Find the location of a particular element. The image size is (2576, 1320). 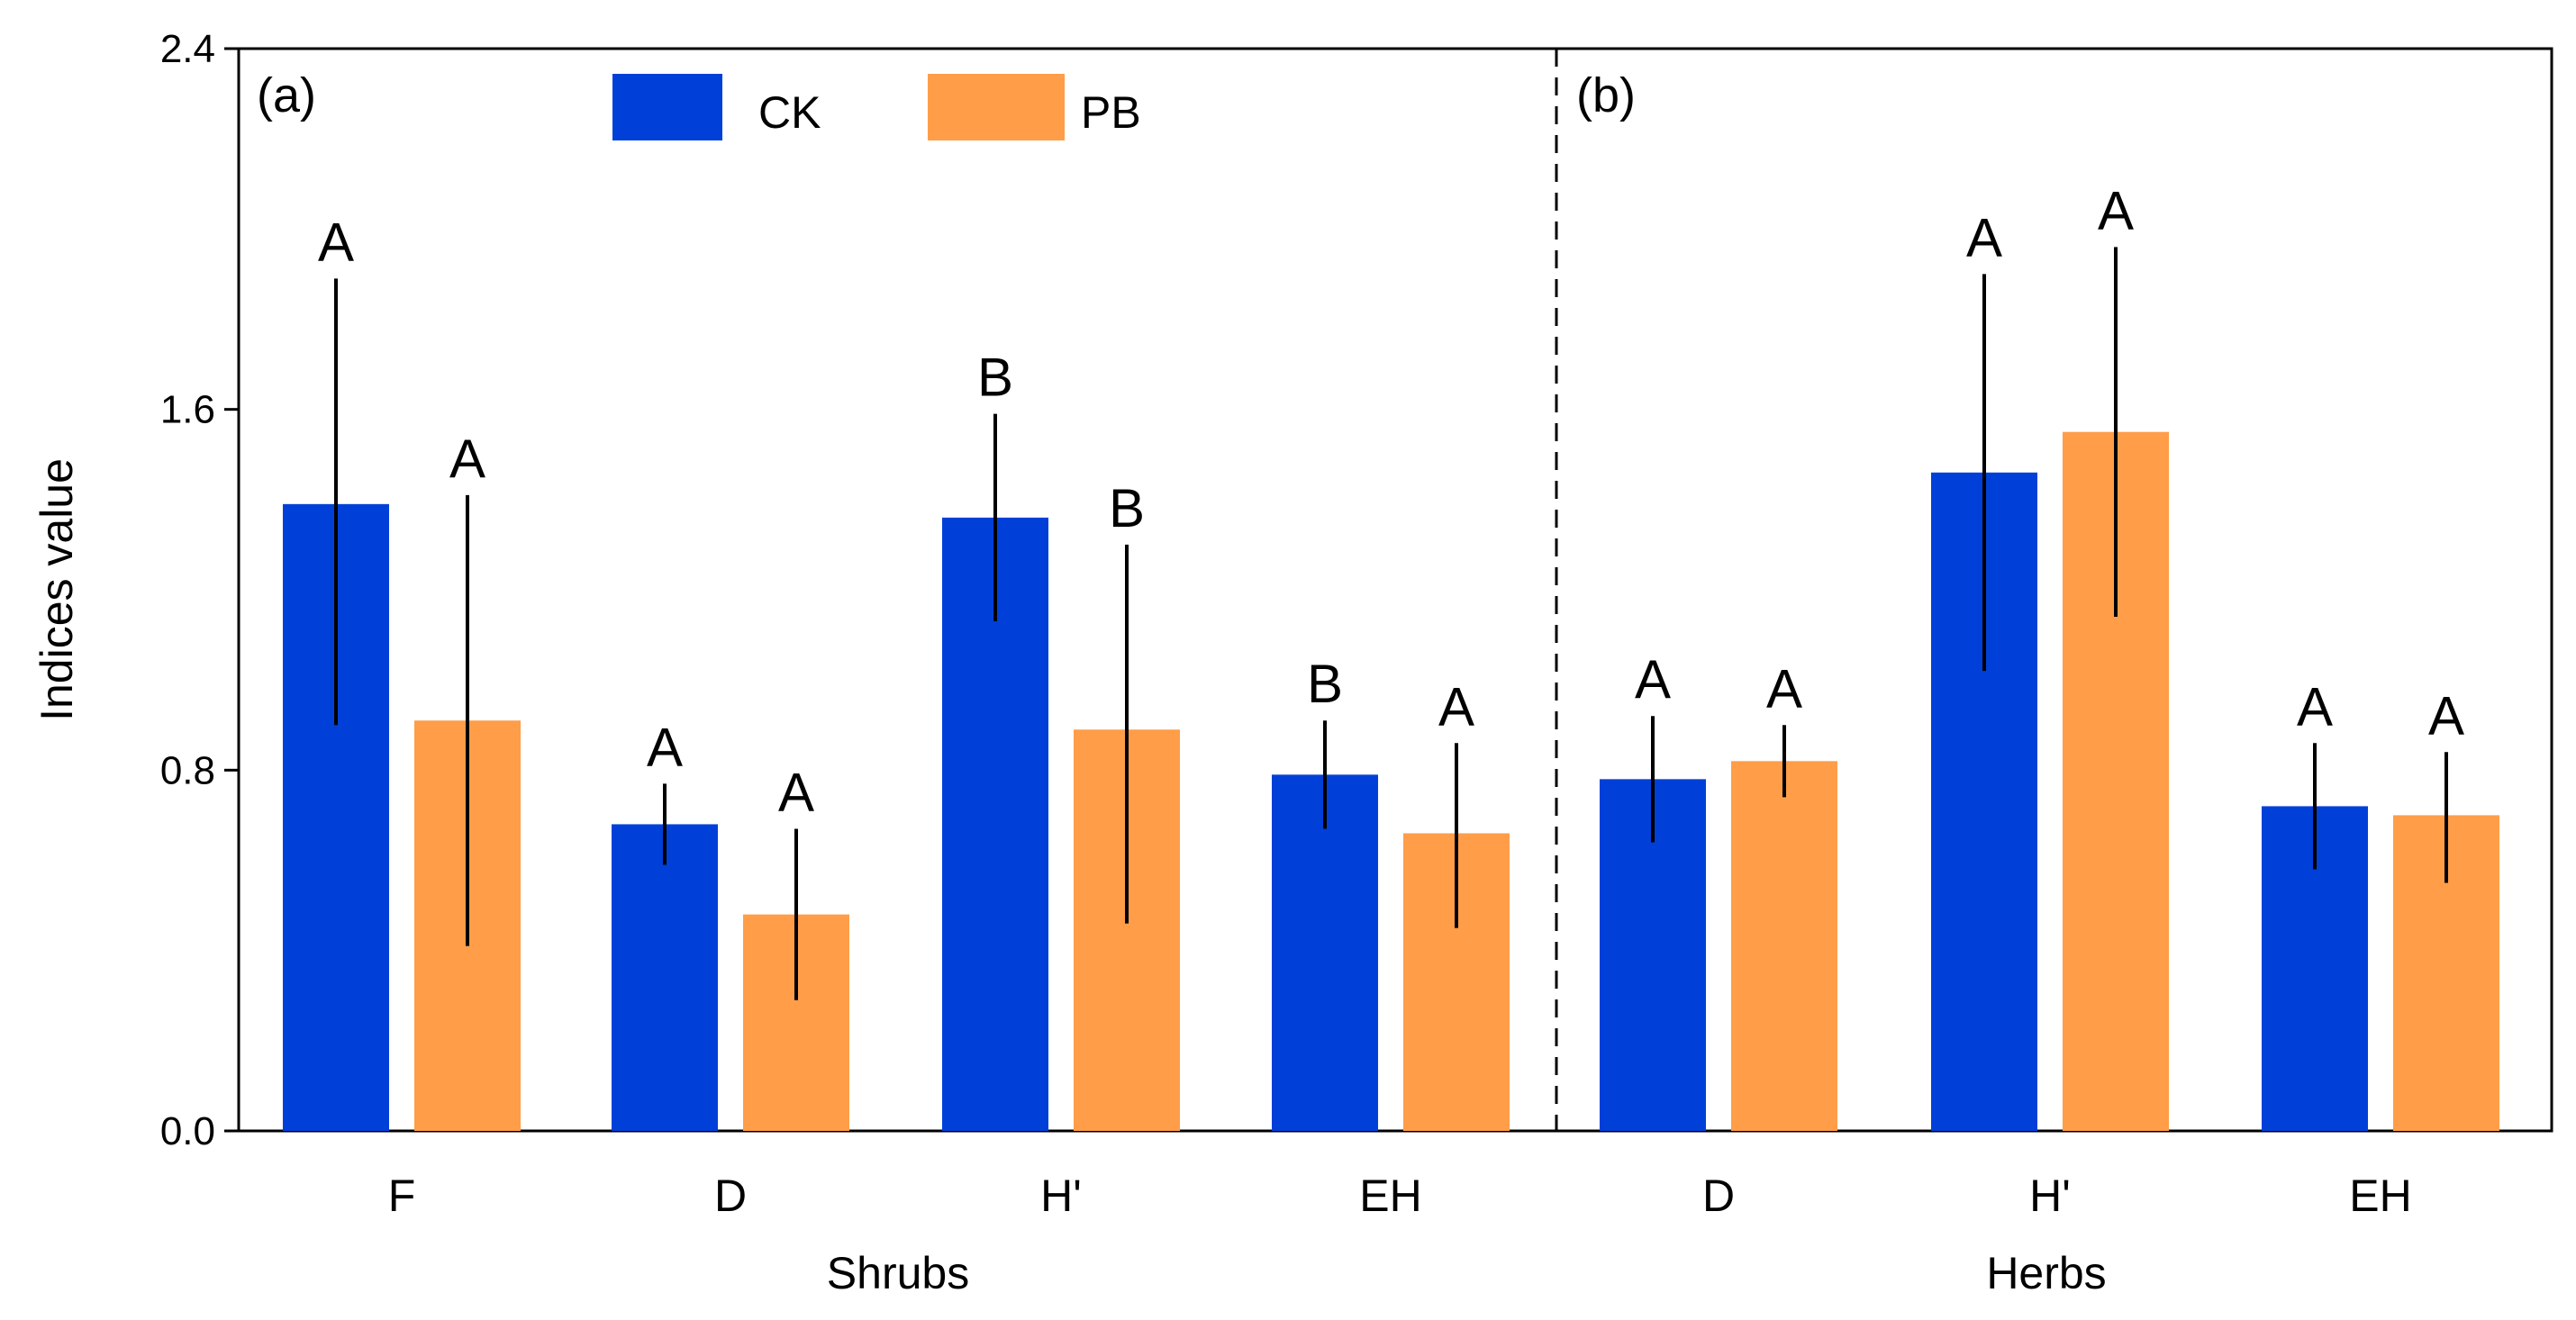

x-axis-title-shrubs: Shrubs is located at coordinates (898, 1273).